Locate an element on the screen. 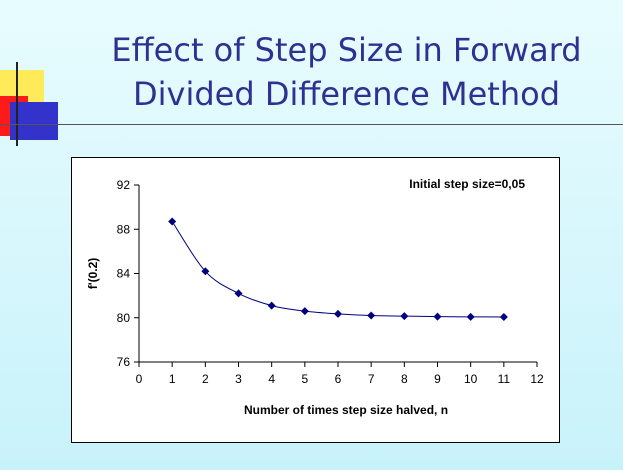  x-tick-label: 7 is located at coordinates (371, 379).